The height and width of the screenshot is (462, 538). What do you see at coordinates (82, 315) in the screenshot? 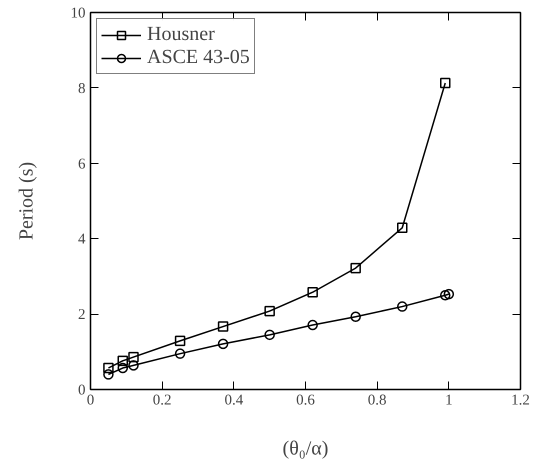
I see `y-tick-label: 2` at bounding box center [82, 315].